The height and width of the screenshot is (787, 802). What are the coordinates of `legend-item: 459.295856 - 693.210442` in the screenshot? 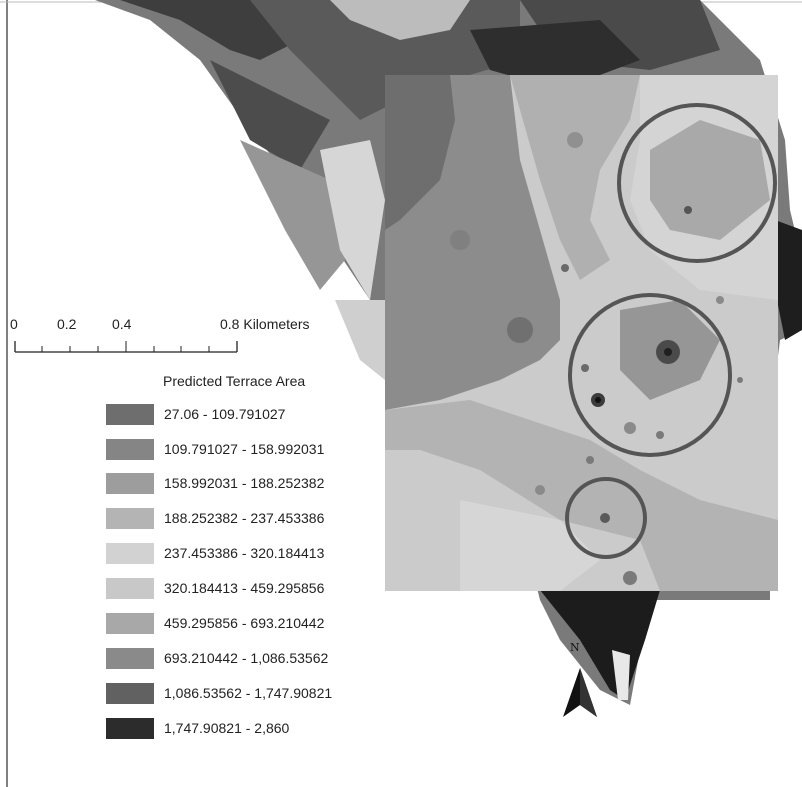 It's located at (215, 623).